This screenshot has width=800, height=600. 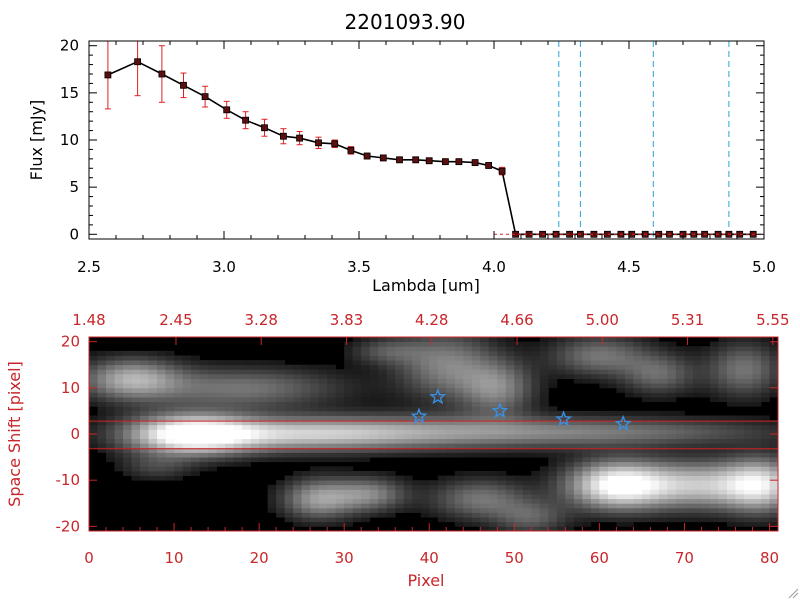 What do you see at coordinates (793, 593) in the screenshot?
I see `resize-grip-icon` at bounding box center [793, 593].